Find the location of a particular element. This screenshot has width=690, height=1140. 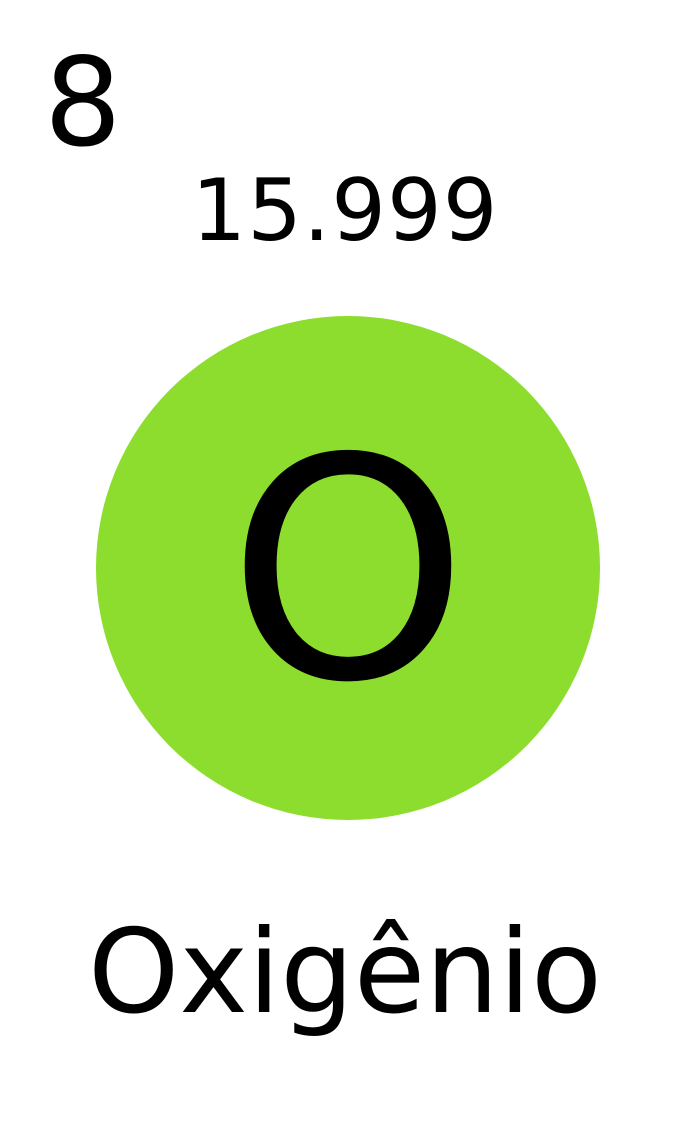

element-name: Oxigênio is located at coordinates (345, 972).